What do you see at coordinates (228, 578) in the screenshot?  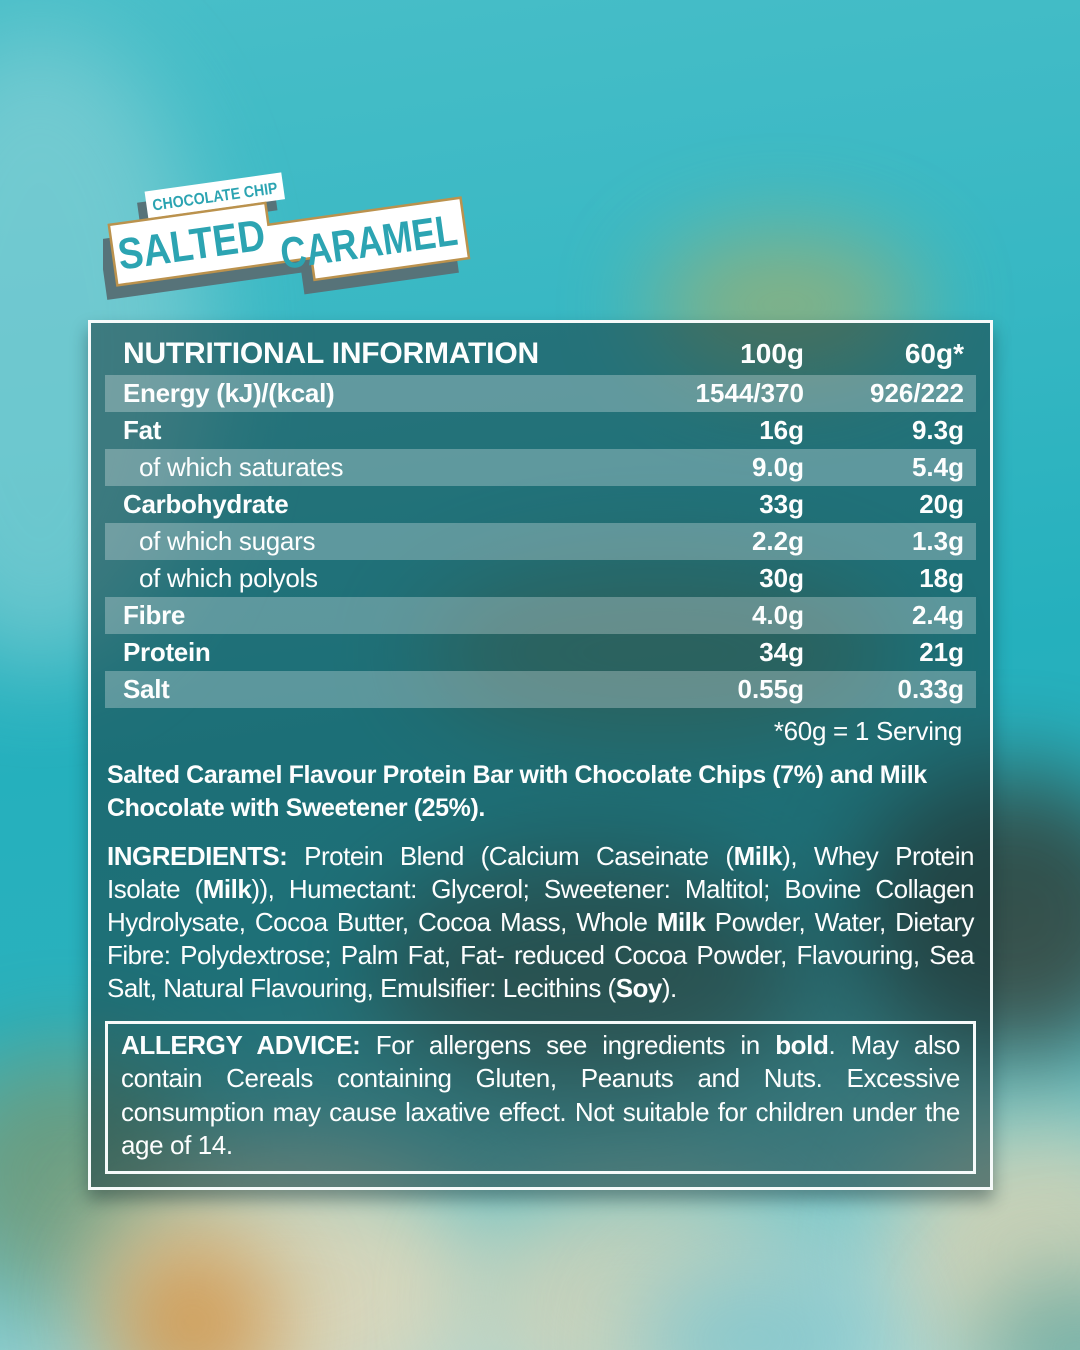 I see `row-label: of which polyols` at bounding box center [228, 578].